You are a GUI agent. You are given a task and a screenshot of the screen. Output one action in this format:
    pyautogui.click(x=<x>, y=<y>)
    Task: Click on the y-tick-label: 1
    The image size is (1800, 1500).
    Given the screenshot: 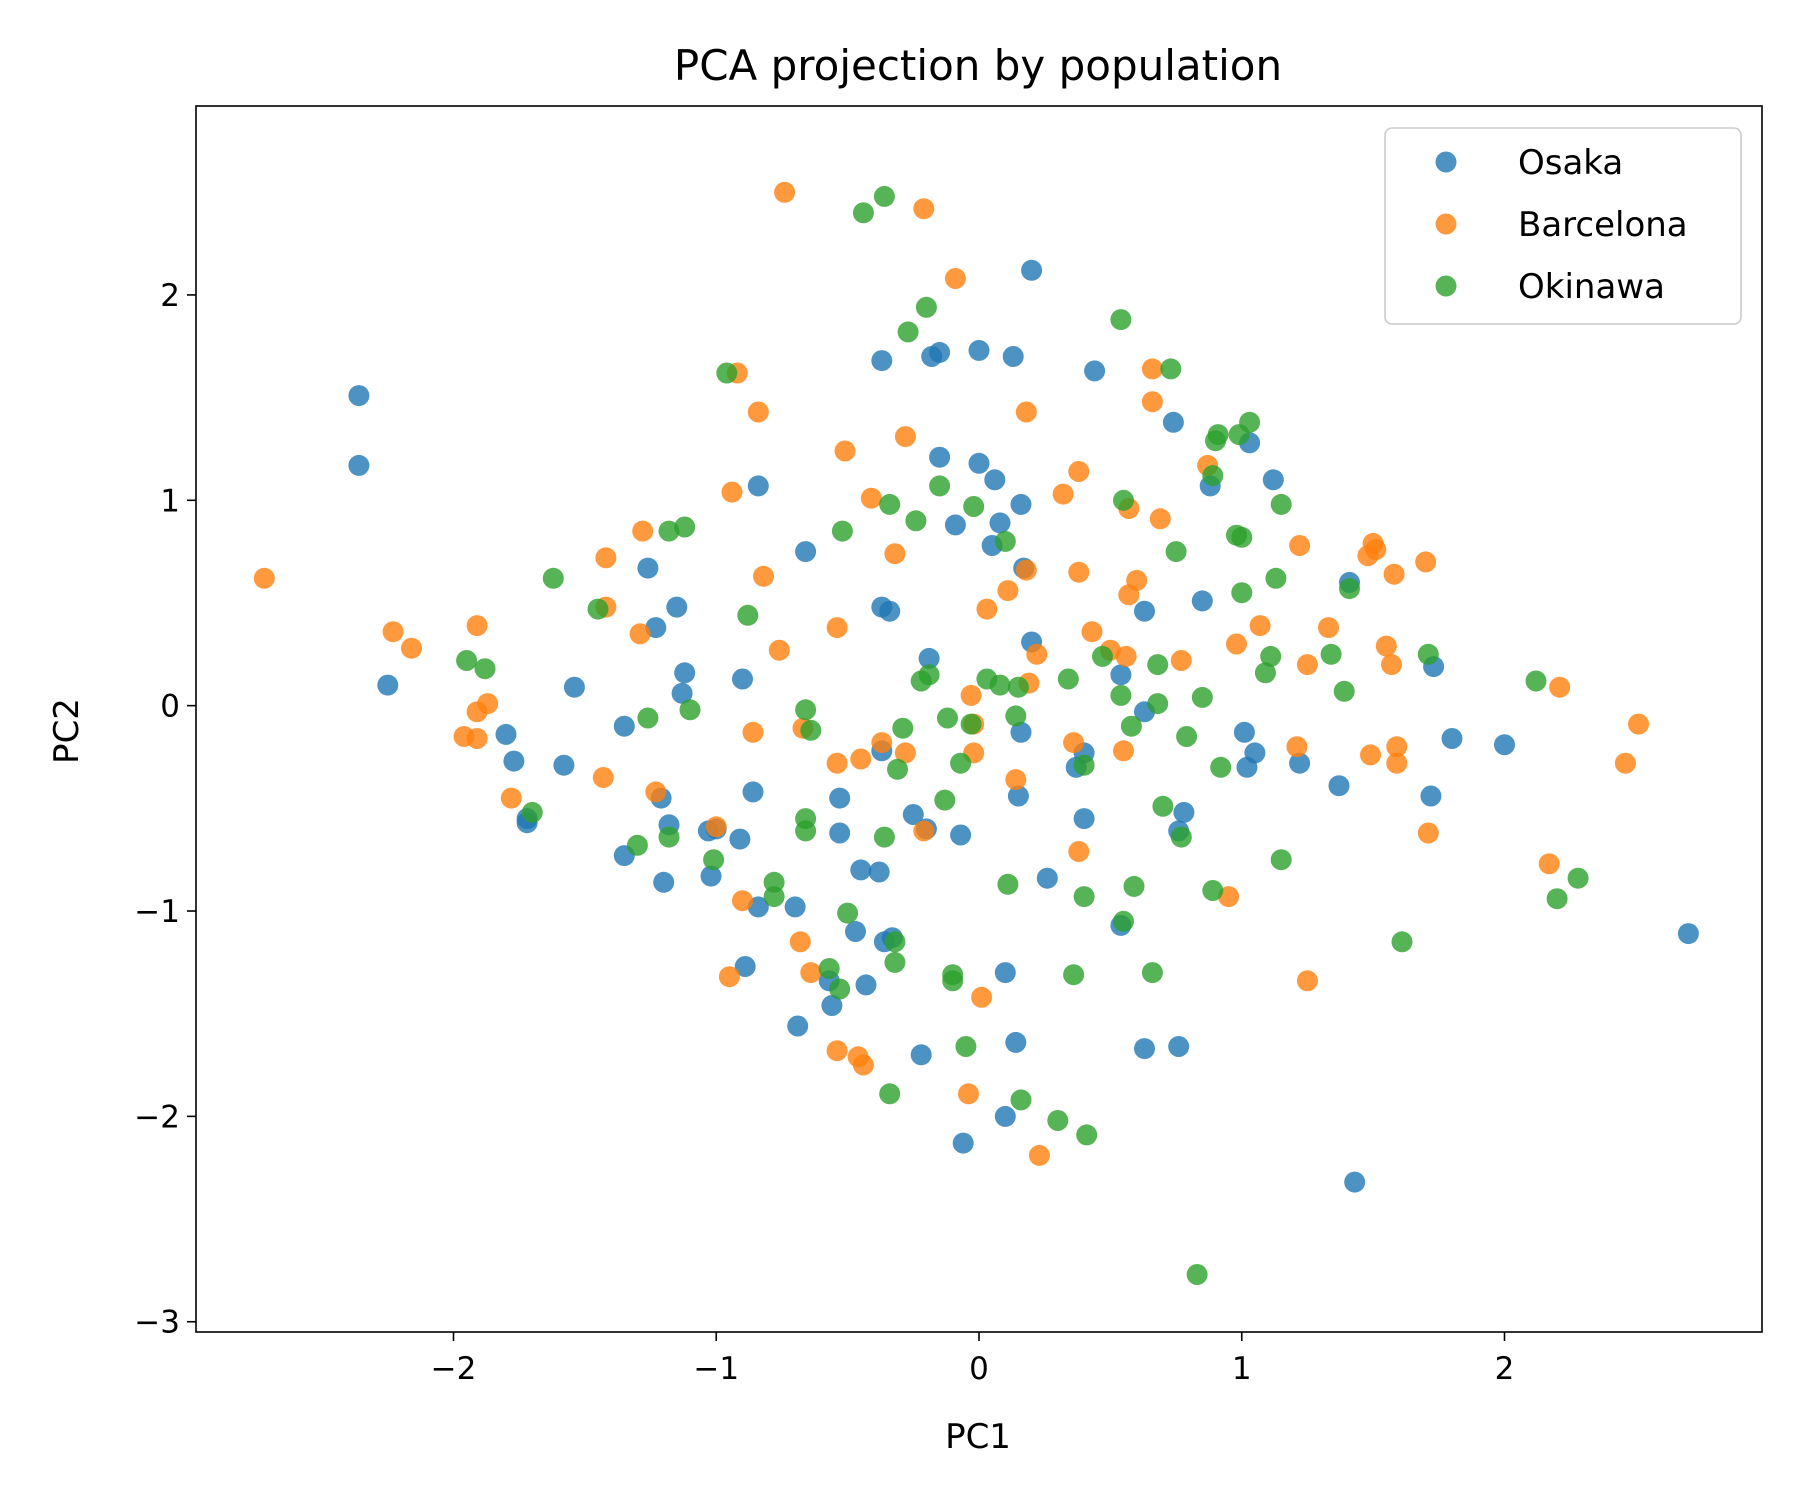 What is the action you would take?
    pyautogui.click(x=170, y=501)
    